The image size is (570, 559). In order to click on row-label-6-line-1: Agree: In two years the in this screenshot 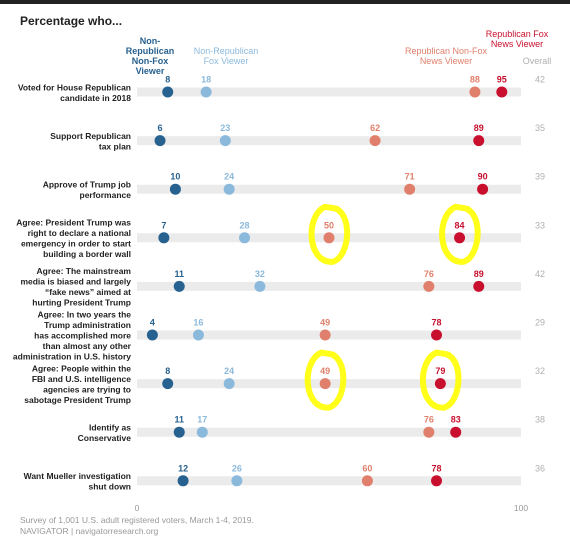, I will do `click(84, 315)`.